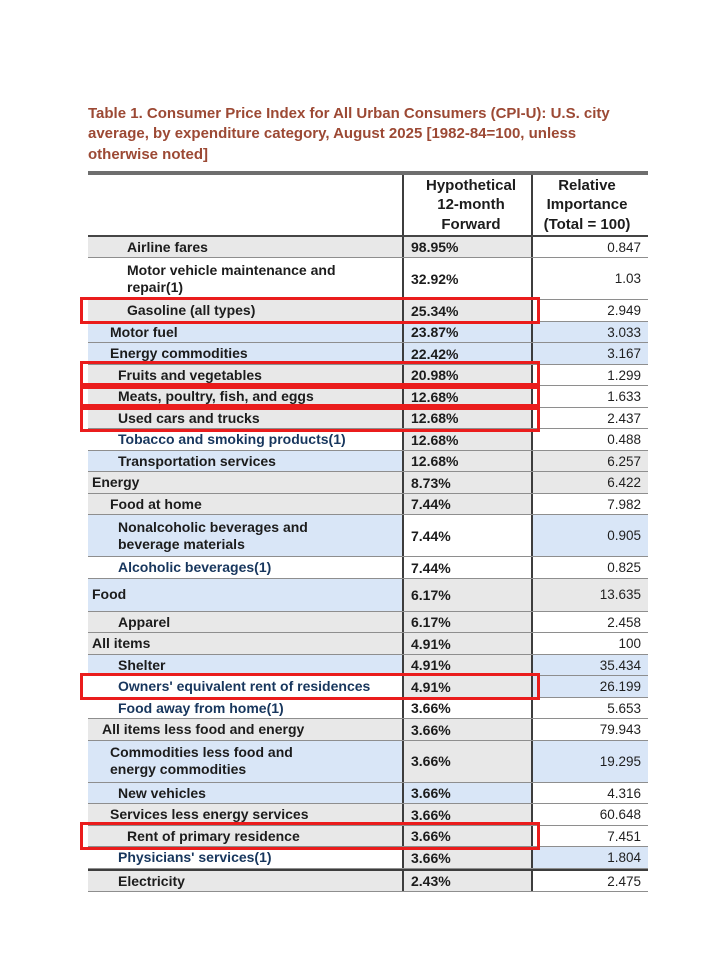 The width and height of the screenshot is (720, 960). I want to click on importance-value-cell: 26.199, so click(590, 686).